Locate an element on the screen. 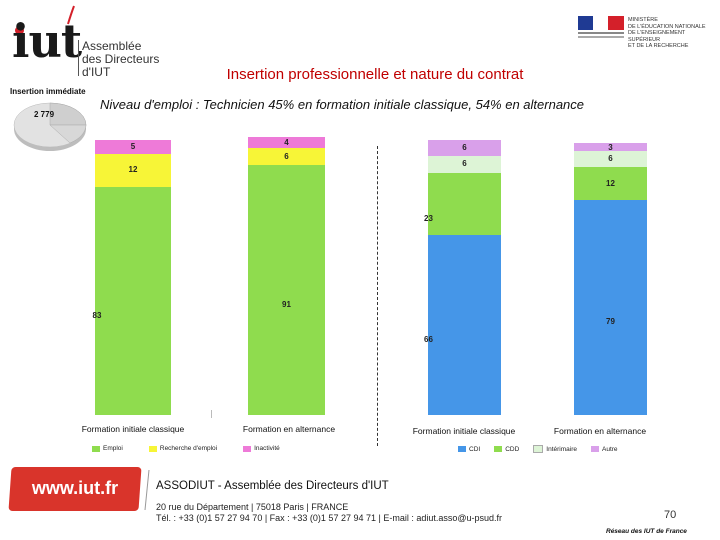  logo-separator is located at coordinates (78, 58).